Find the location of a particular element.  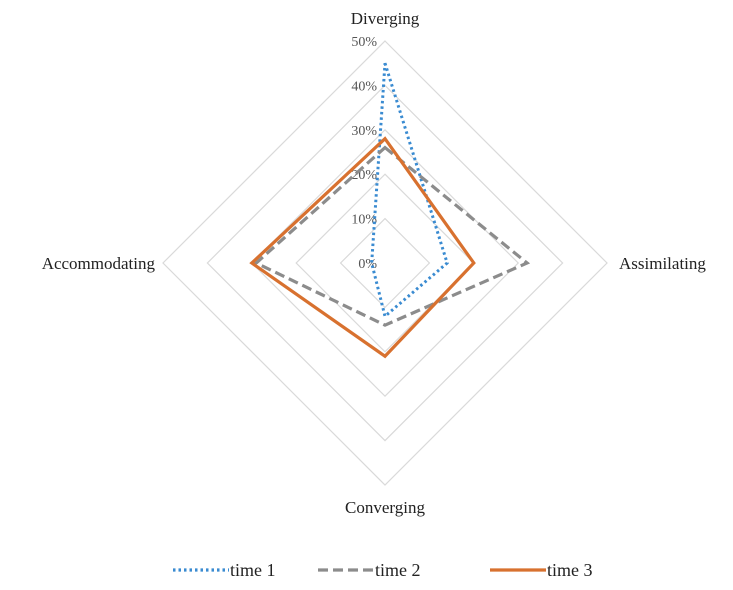

legend-label-time-1: time 1 is located at coordinates (253, 570).